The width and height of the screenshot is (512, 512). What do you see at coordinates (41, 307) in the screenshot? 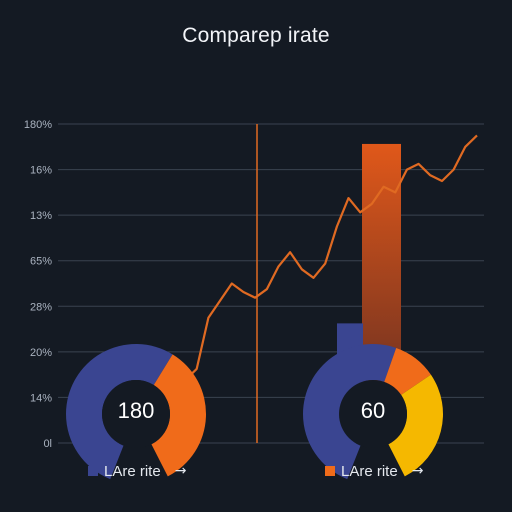
I see `y-tick-label-3: 28%` at bounding box center [41, 307].